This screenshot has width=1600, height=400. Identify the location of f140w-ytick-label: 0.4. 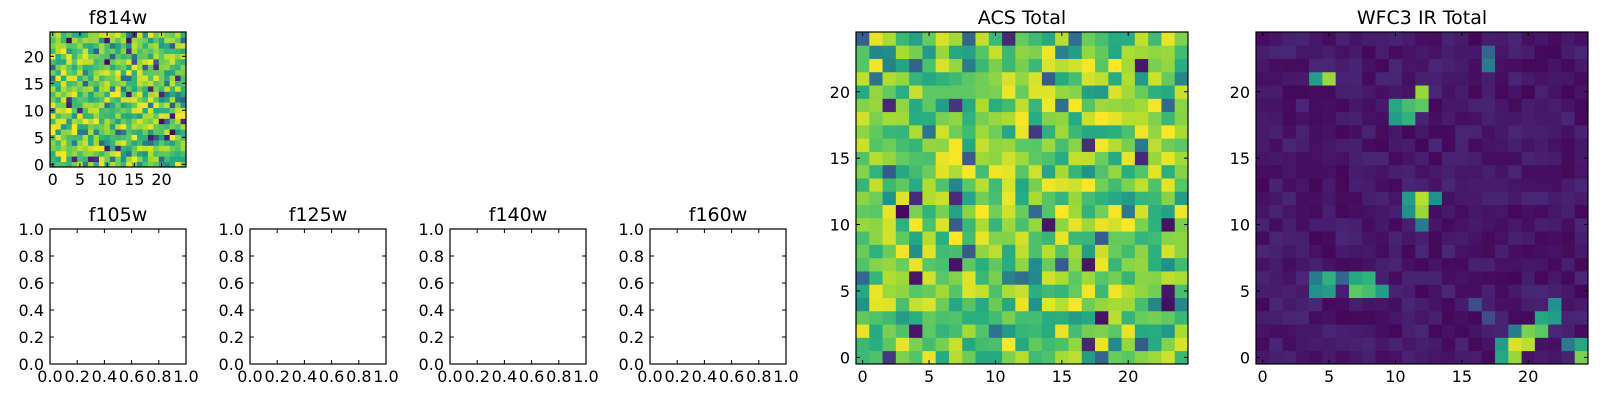
(431, 310).